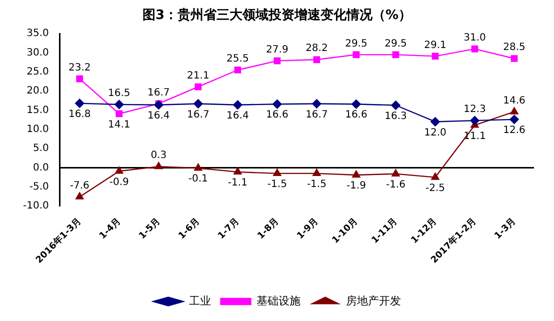 This screenshot has width=554, height=321. I want to click on x-tick-label: 1-5月, so click(149, 229).